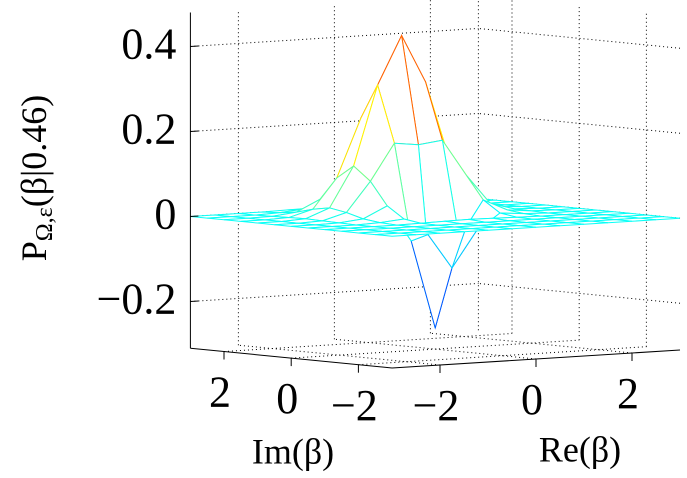  What do you see at coordinates (148, 44) in the screenshot?
I see `z-tick-label: 0.4` at bounding box center [148, 44].